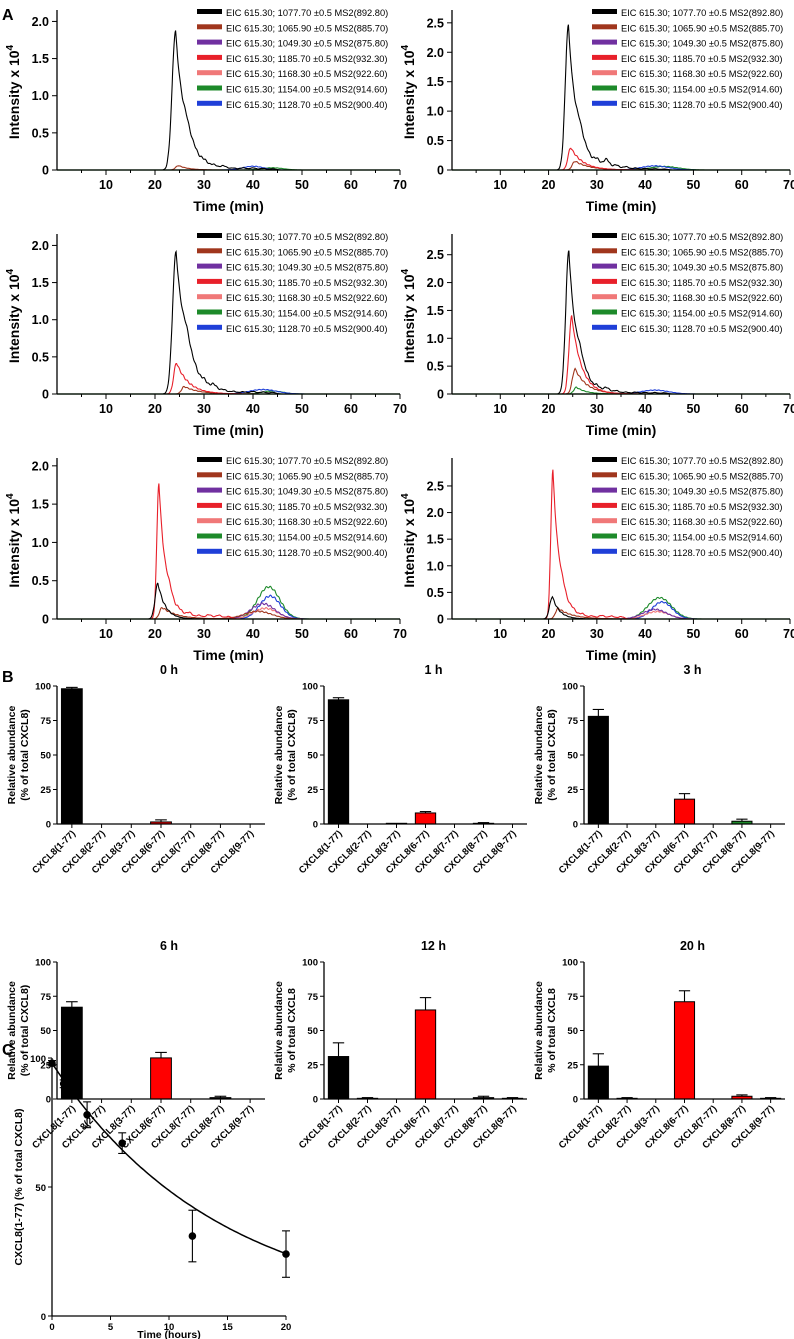  Describe the element at coordinates (433, 946) in the screenshot. I see `bar-chart-title: 12 h` at that location.